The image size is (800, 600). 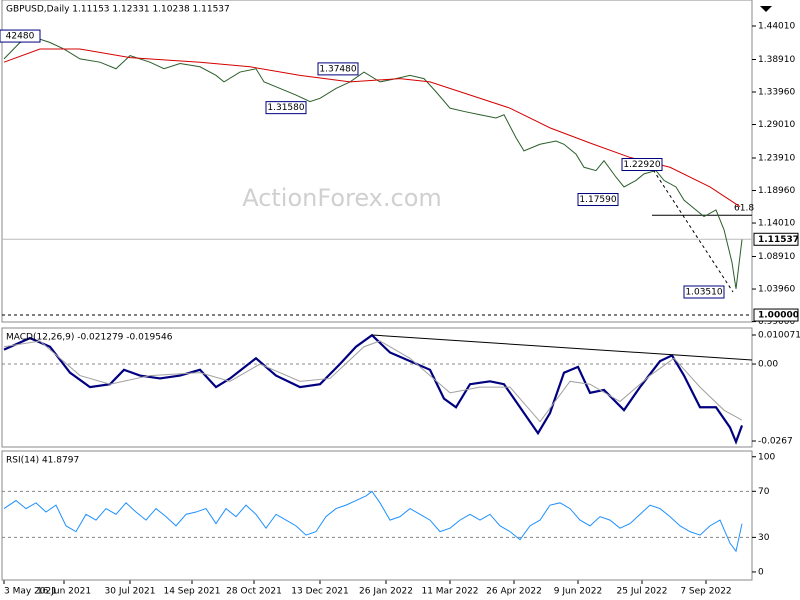 What do you see at coordinates (779, 336) in the screenshot?
I see `y-tick-label: 0.010071` at bounding box center [779, 336].